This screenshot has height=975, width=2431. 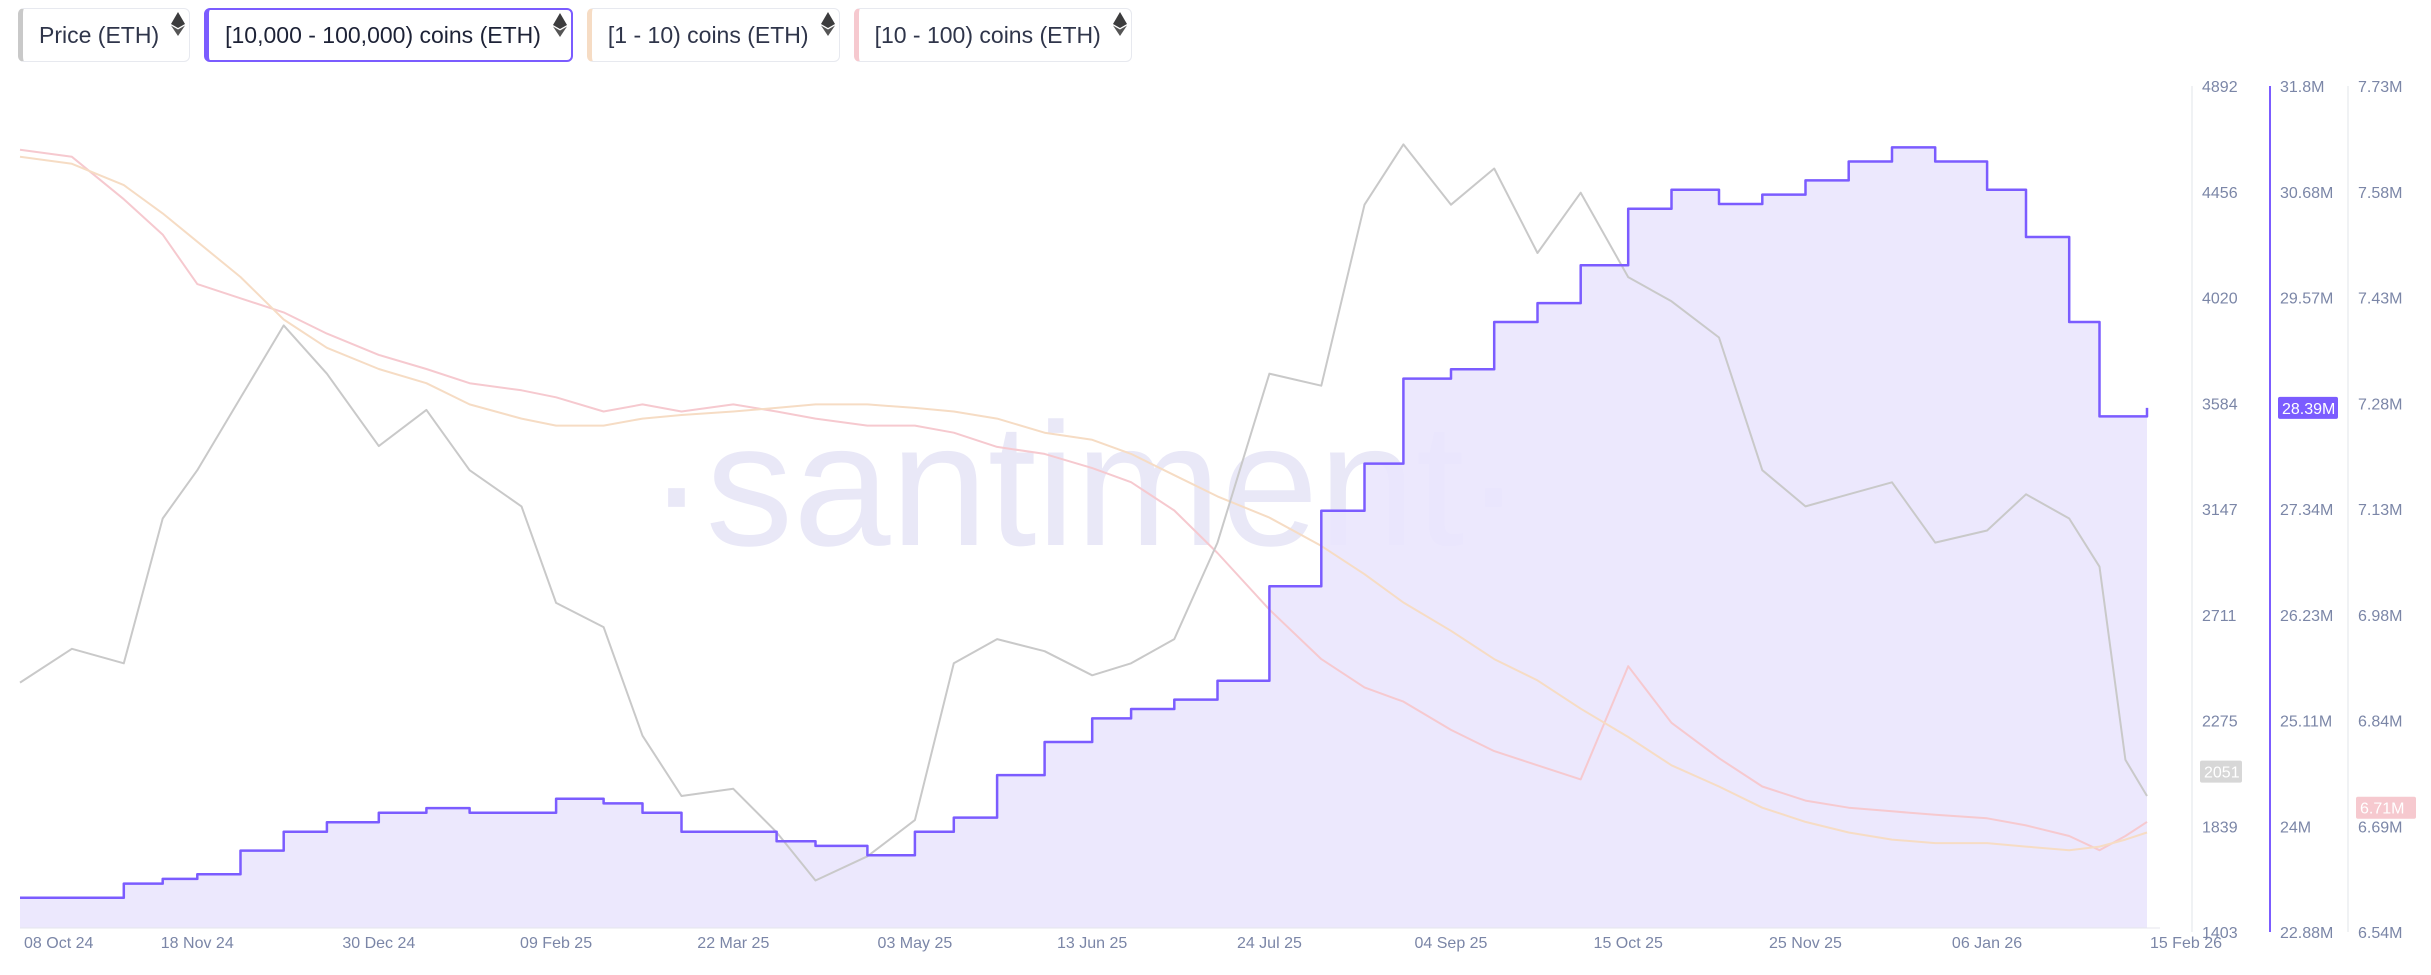 I want to click on x-tick-label: 30 Dec 24, so click(x=378, y=943).